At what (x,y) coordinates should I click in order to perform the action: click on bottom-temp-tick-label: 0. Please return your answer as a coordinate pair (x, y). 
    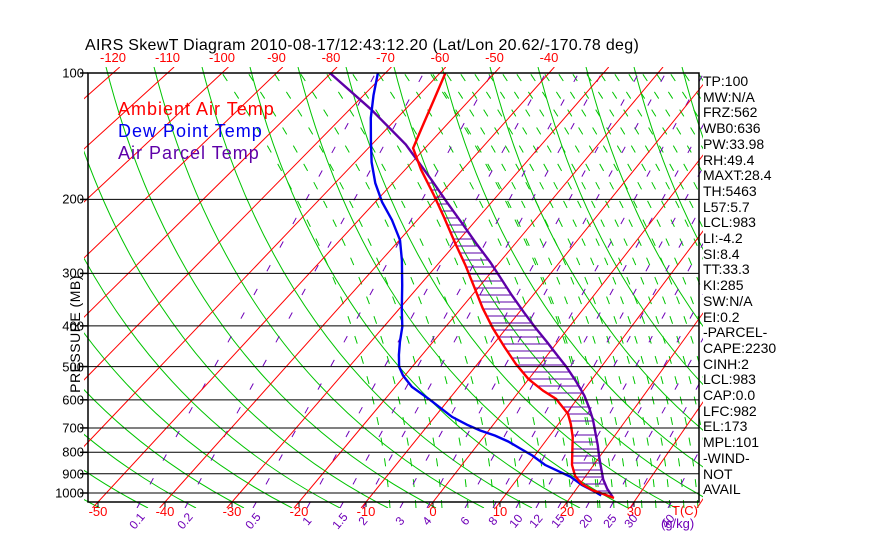
    Looking at the image, I should click on (433, 511).